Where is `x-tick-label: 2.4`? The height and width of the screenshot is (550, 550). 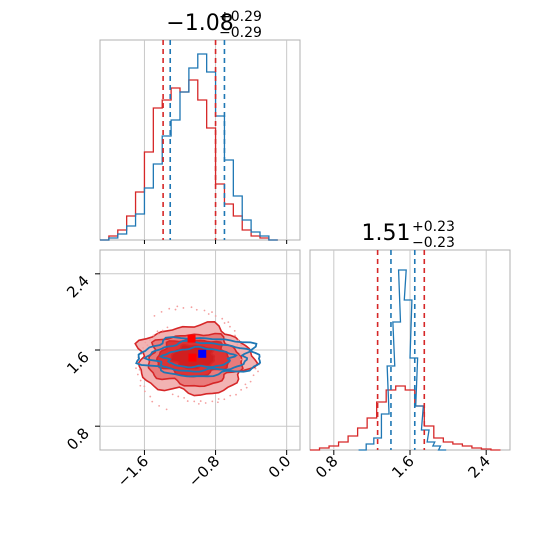 x-tick-label: 2.4 is located at coordinates (479, 467).